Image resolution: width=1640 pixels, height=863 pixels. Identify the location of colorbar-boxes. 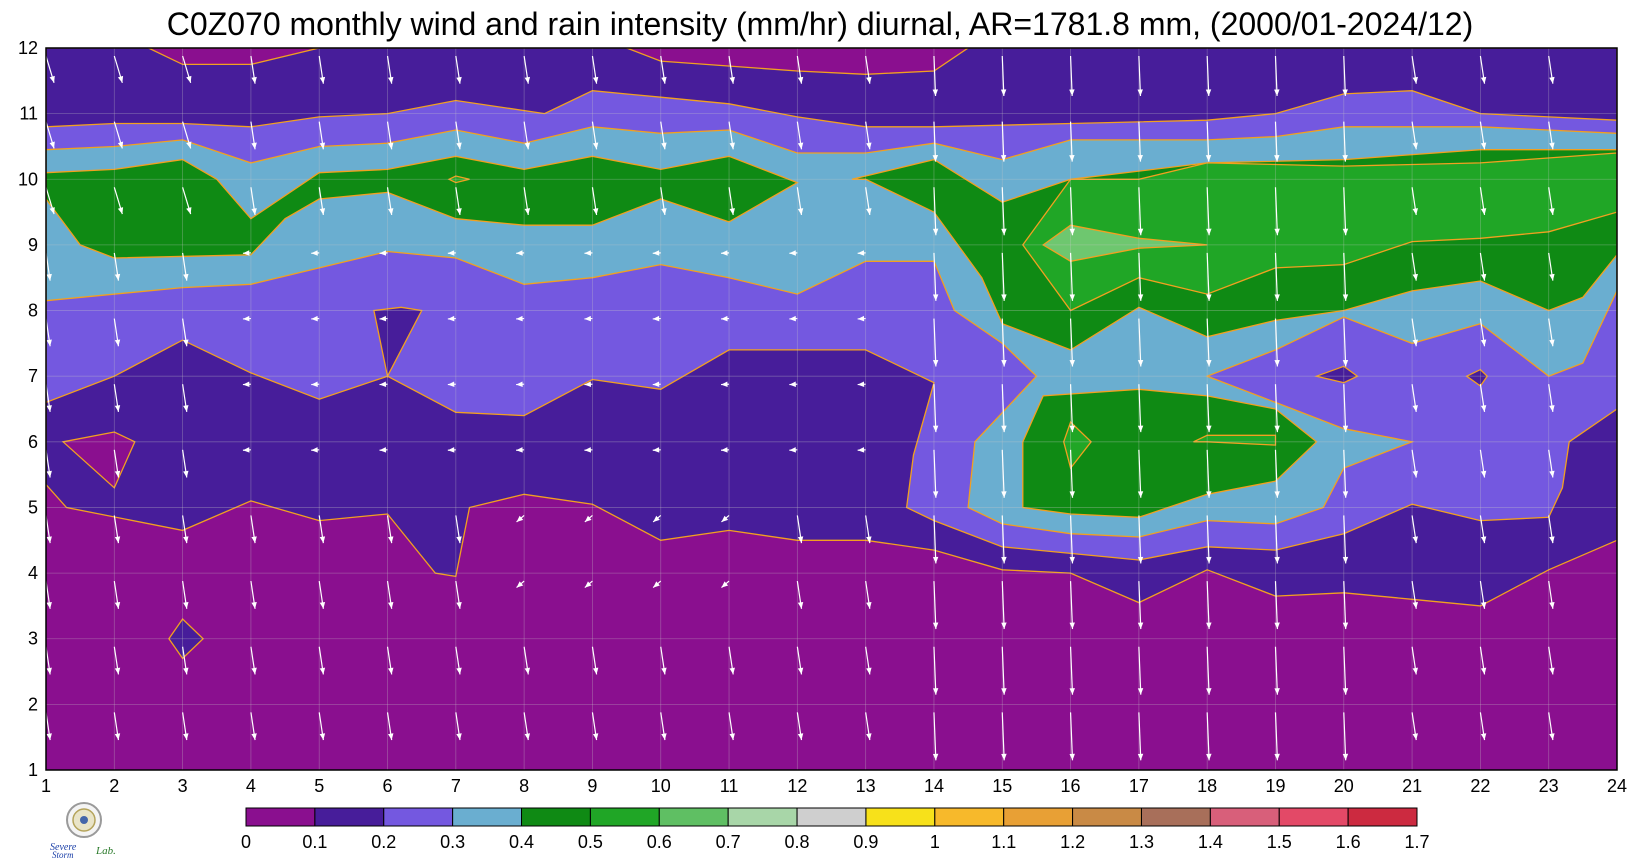
(831, 817).